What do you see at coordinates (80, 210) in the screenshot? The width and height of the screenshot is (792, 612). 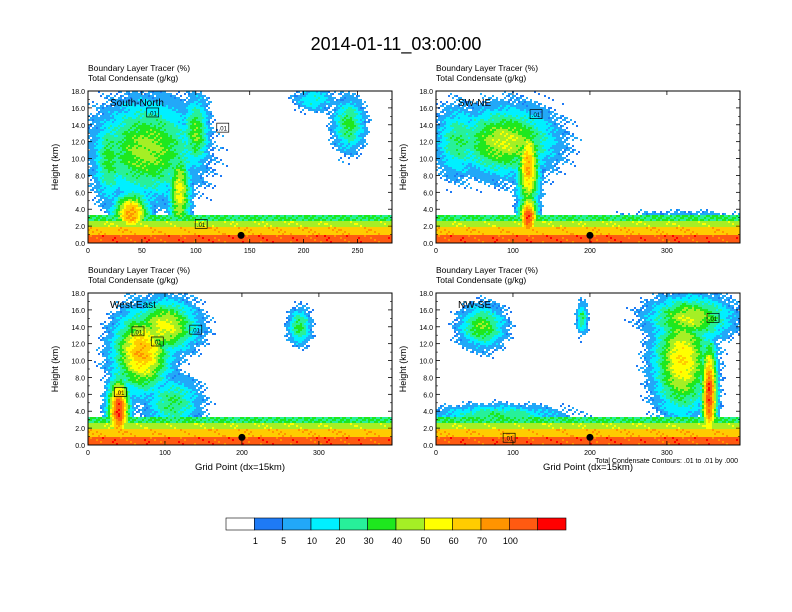 I see `y-tick-label: 4.0` at bounding box center [80, 210].